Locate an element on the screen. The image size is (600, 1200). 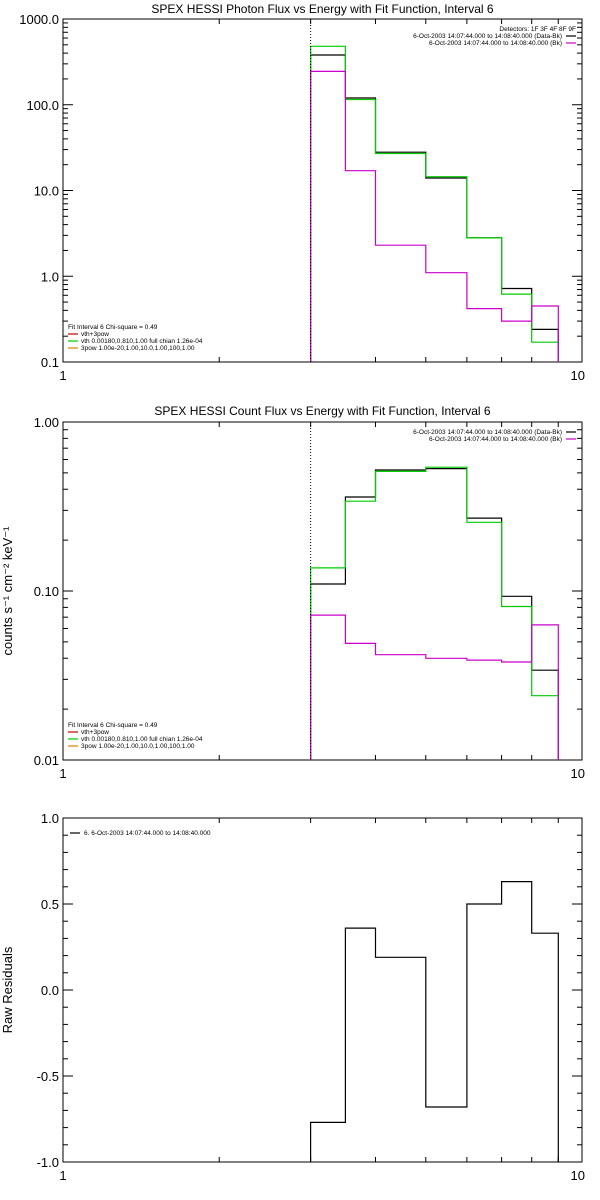
photon-ytick-label-1.0: 1.0 is located at coordinates (50, 276).